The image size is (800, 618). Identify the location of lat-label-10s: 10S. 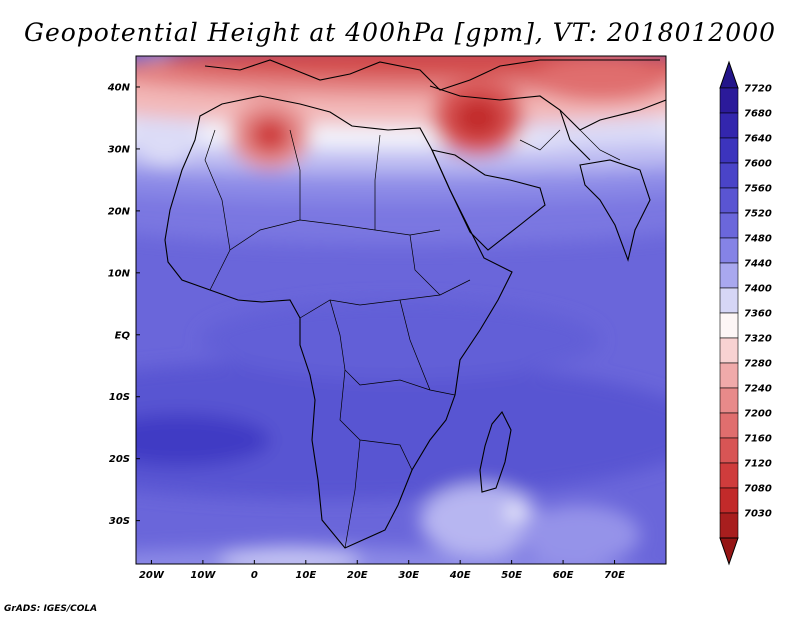
(119, 397).